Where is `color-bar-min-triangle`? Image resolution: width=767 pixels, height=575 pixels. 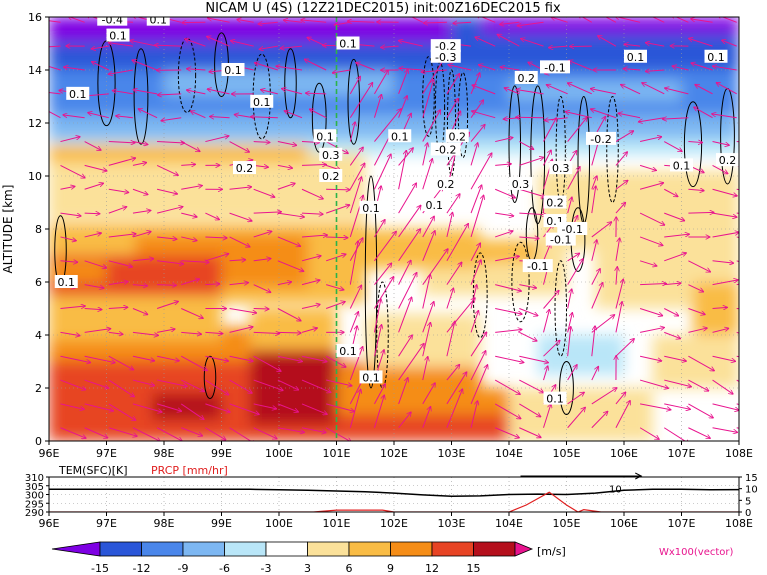
color-bar-min-triangle is located at coordinates (76, 549).